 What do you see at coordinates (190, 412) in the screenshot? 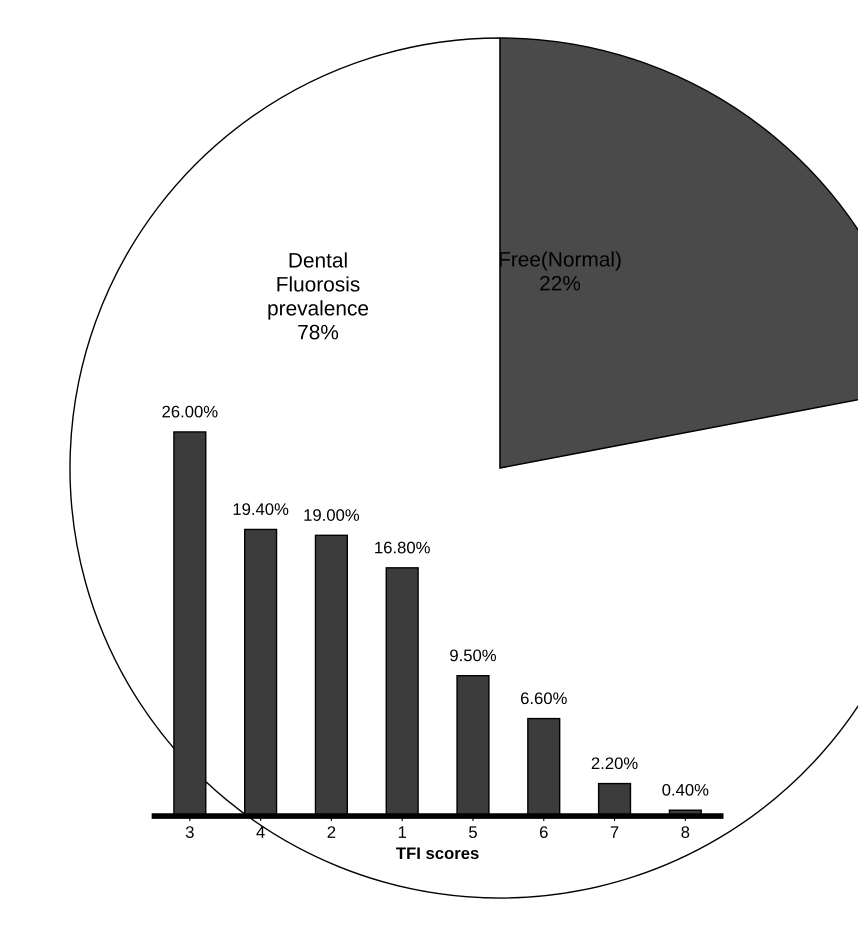
I see `data-label: 26.00%` at bounding box center [190, 412].